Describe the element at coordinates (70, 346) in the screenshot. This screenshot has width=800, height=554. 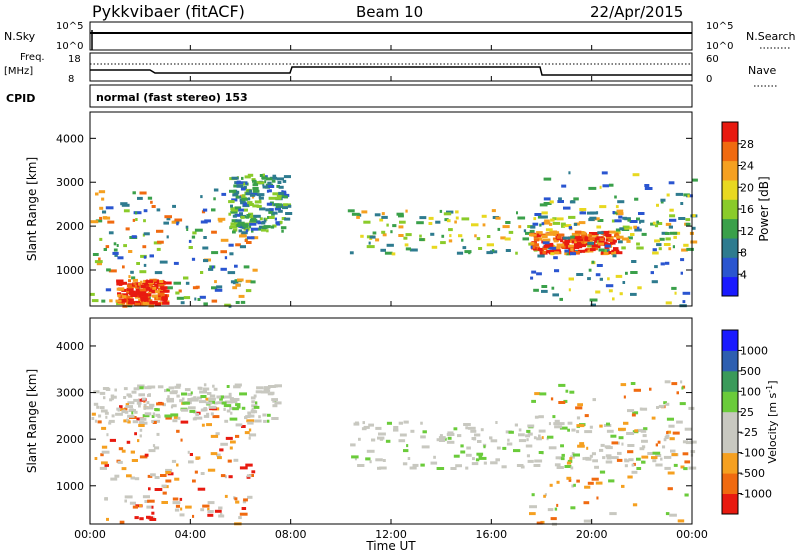
I see `vel-y-tick-label: 4000` at that location.